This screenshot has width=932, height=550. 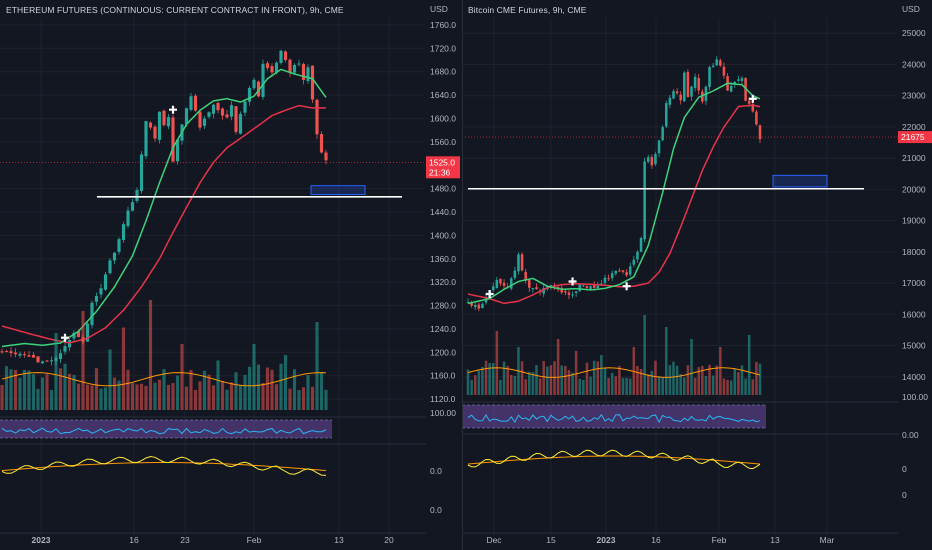 What do you see at coordinates (915, 397) in the screenshot?
I see `panel-axis-label: 100.00` at bounding box center [915, 397].